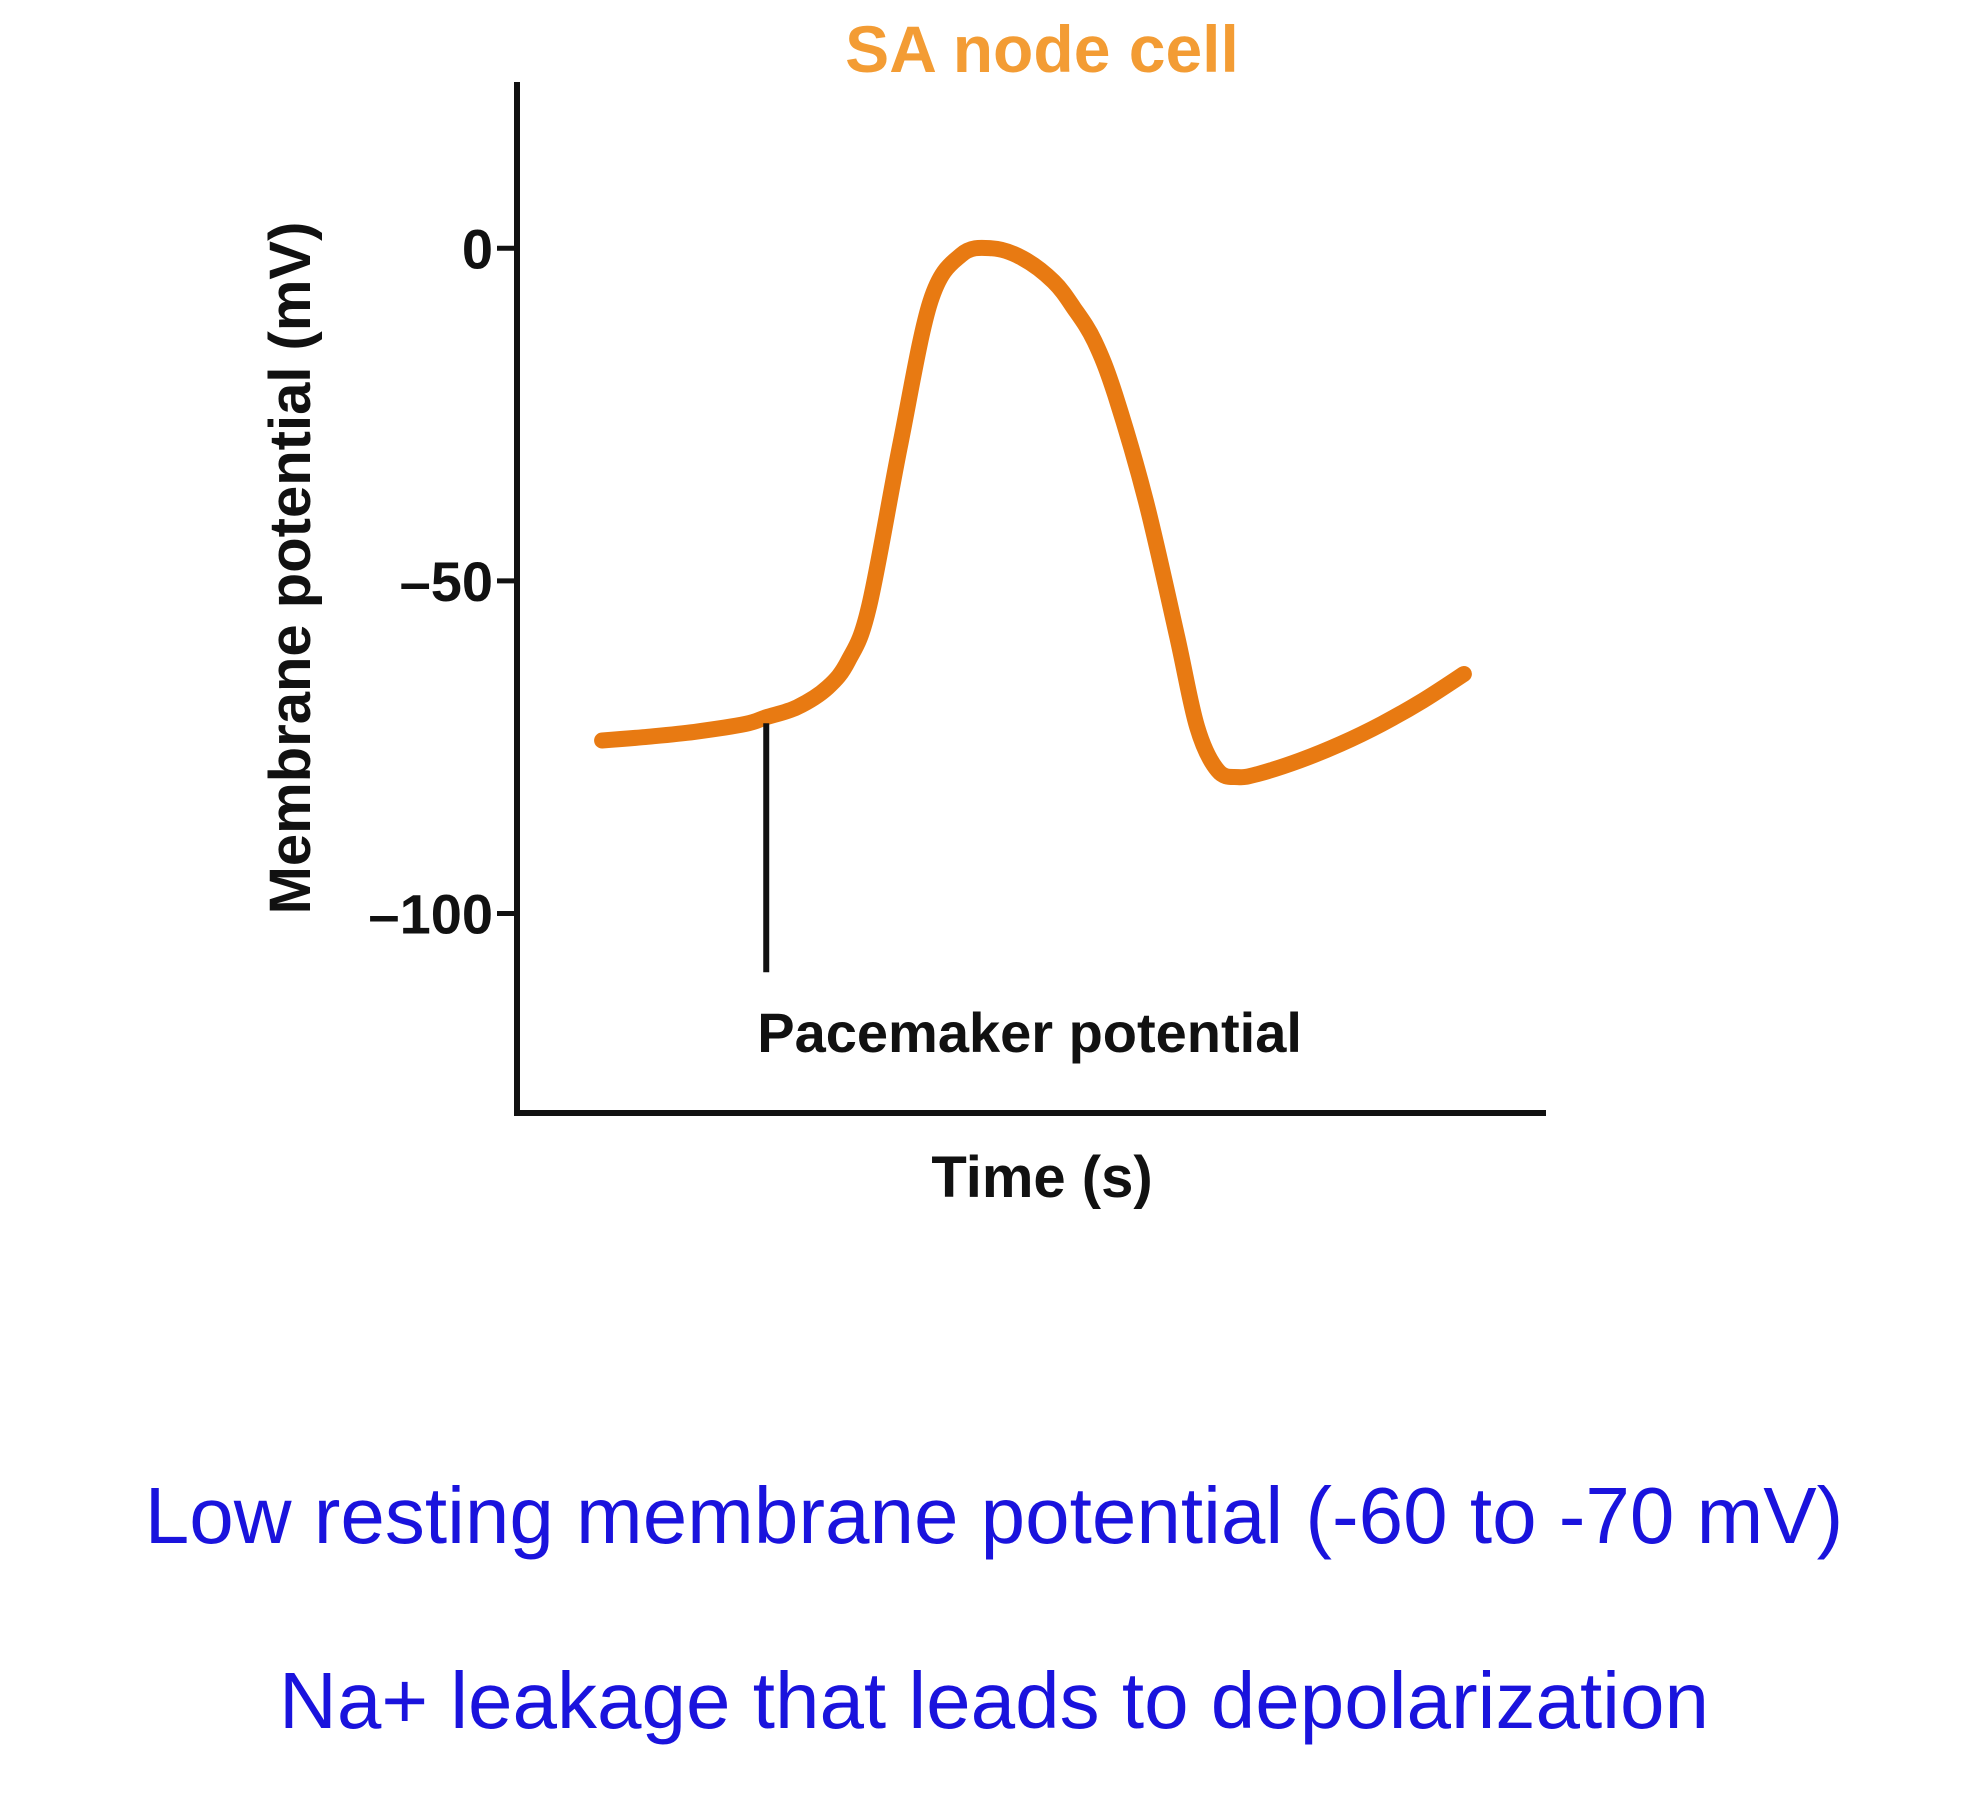 The height and width of the screenshot is (1806, 1988). Describe the element at coordinates (1041, 1177) in the screenshot. I see `x-axis-label: Time (s)` at that location.